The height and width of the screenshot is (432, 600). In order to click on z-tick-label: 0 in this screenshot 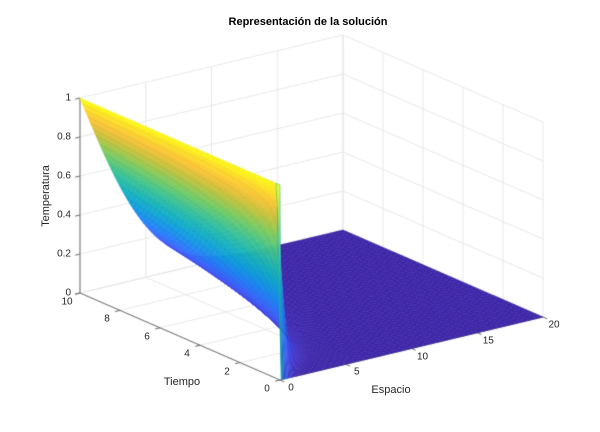, I will do `click(68, 293)`.